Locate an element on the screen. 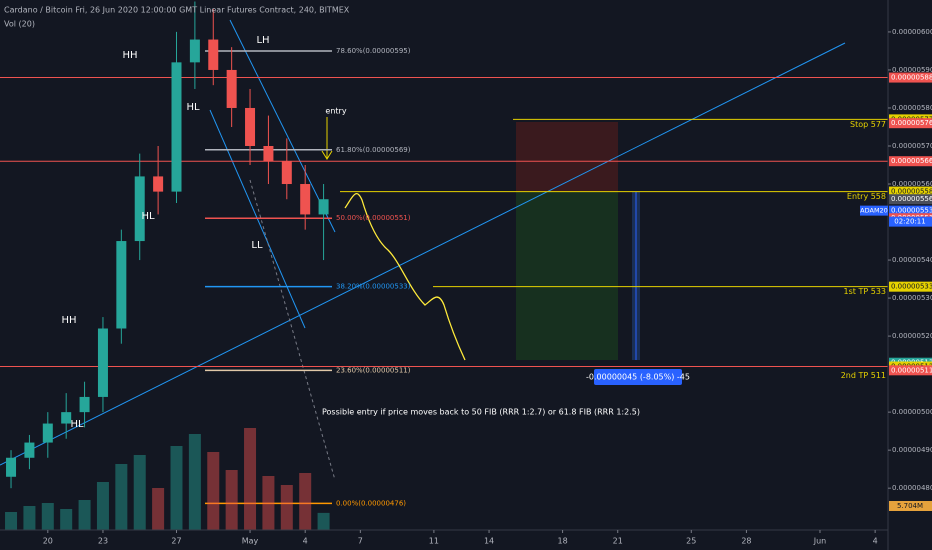 The image size is (932, 550). trade-label: Entry 558 is located at coordinates (866, 196).